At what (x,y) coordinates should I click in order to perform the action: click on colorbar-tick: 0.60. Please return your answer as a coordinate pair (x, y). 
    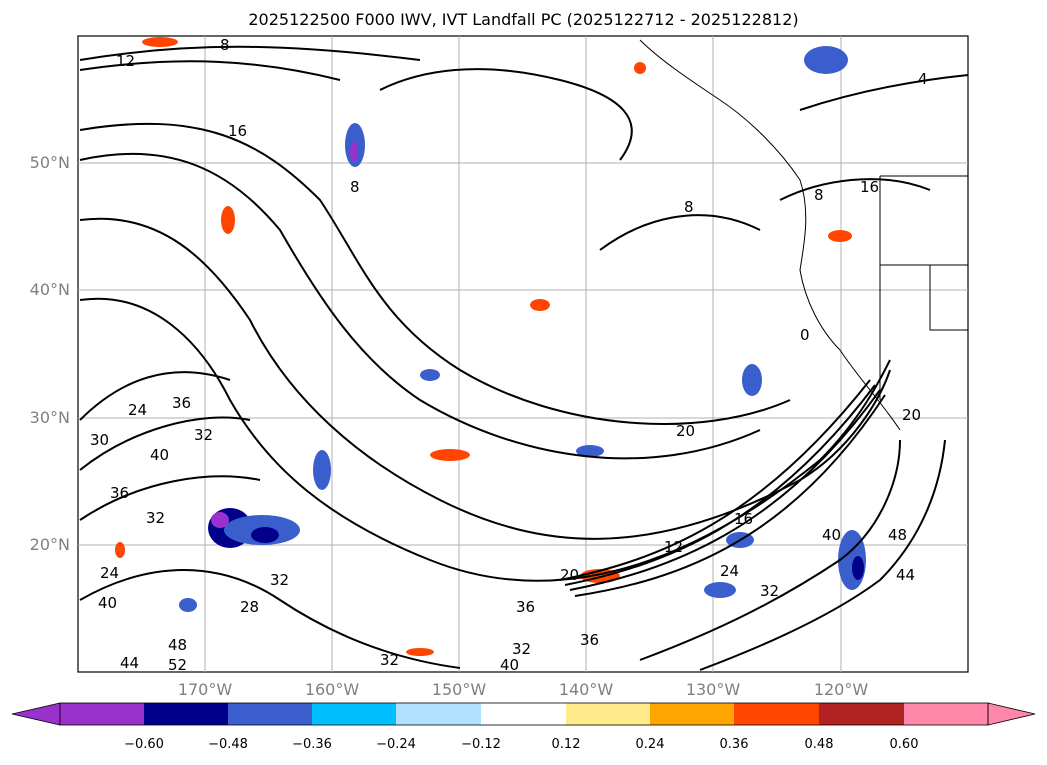
    Looking at the image, I should click on (904, 744).